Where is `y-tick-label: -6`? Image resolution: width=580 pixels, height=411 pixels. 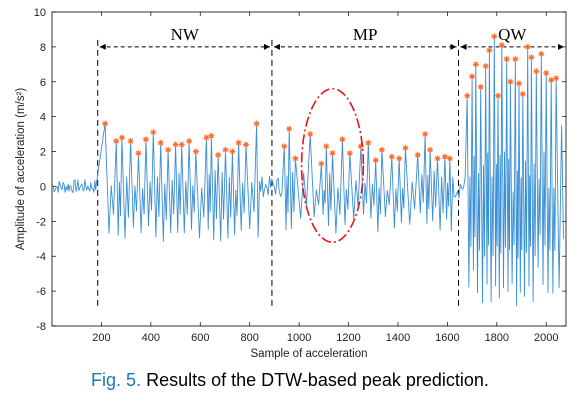 y-tick-label: -6 is located at coordinates (41, 292).